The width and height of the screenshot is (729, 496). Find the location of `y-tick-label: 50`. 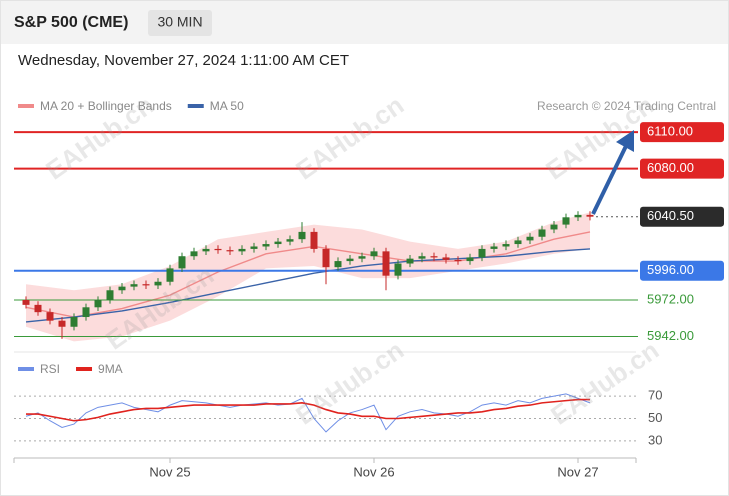

y-tick-label: 50 is located at coordinates (655, 417).